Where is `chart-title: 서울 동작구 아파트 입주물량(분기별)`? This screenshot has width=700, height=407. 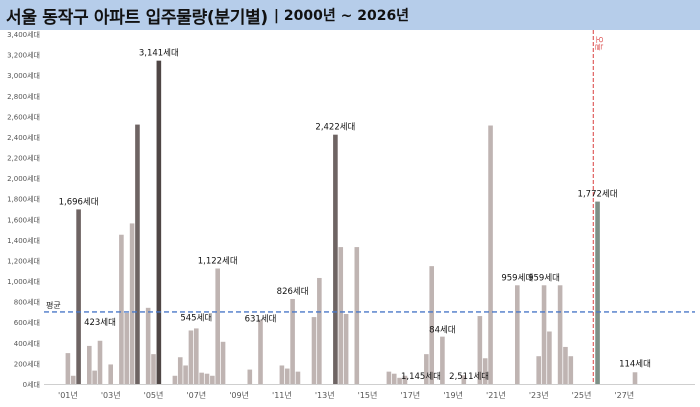
chart-title: 서울 동작구 아파트 입주물량(분기별) is located at coordinates (137, 17).